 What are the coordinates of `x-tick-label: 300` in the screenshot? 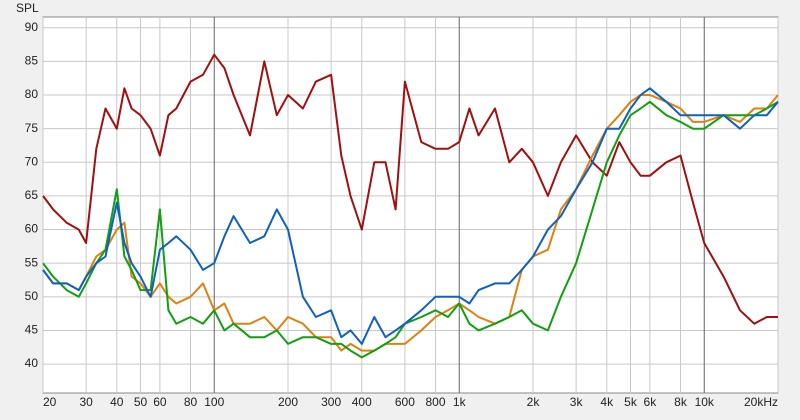 It's located at (331, 402).